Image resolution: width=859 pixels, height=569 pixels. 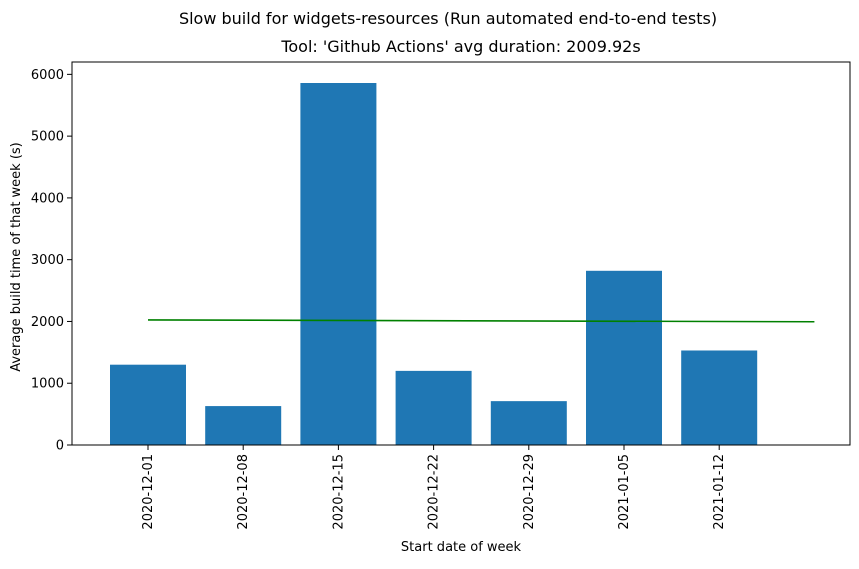 What do you see at coordinates (47, 198) in the screenshot?
I see `y-tick-label-4000: 4000` at bounding box center [47, 198].